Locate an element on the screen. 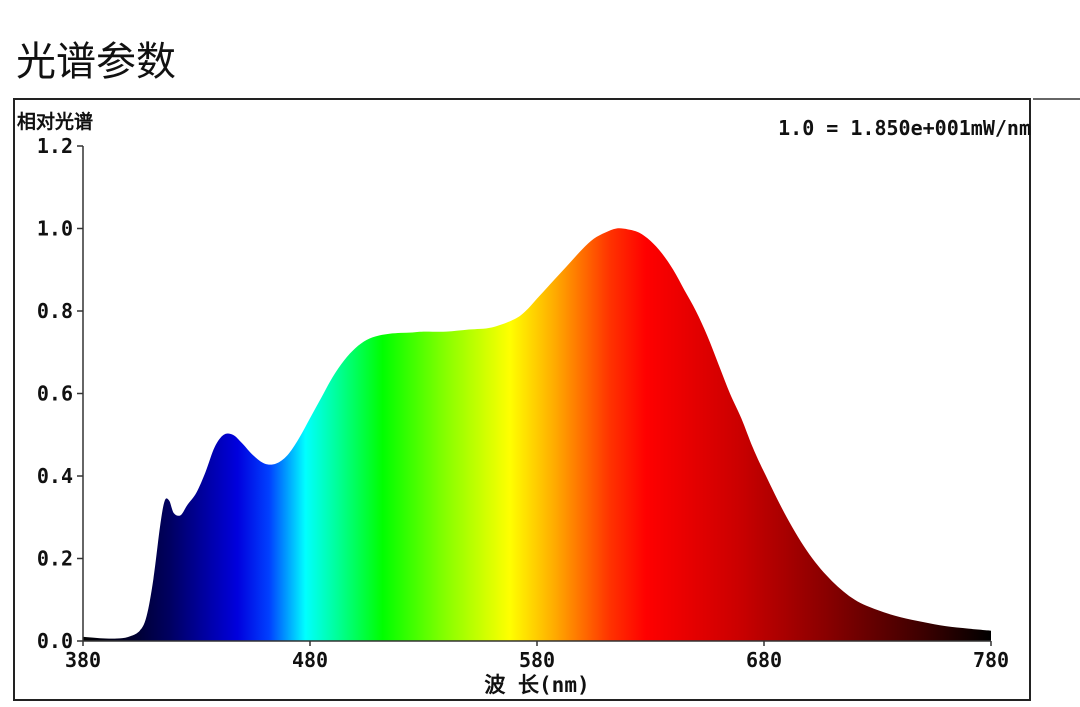 This screenshot has height=707, width=1080. x-tick-label: 380 is located at coordinates (83, 660).